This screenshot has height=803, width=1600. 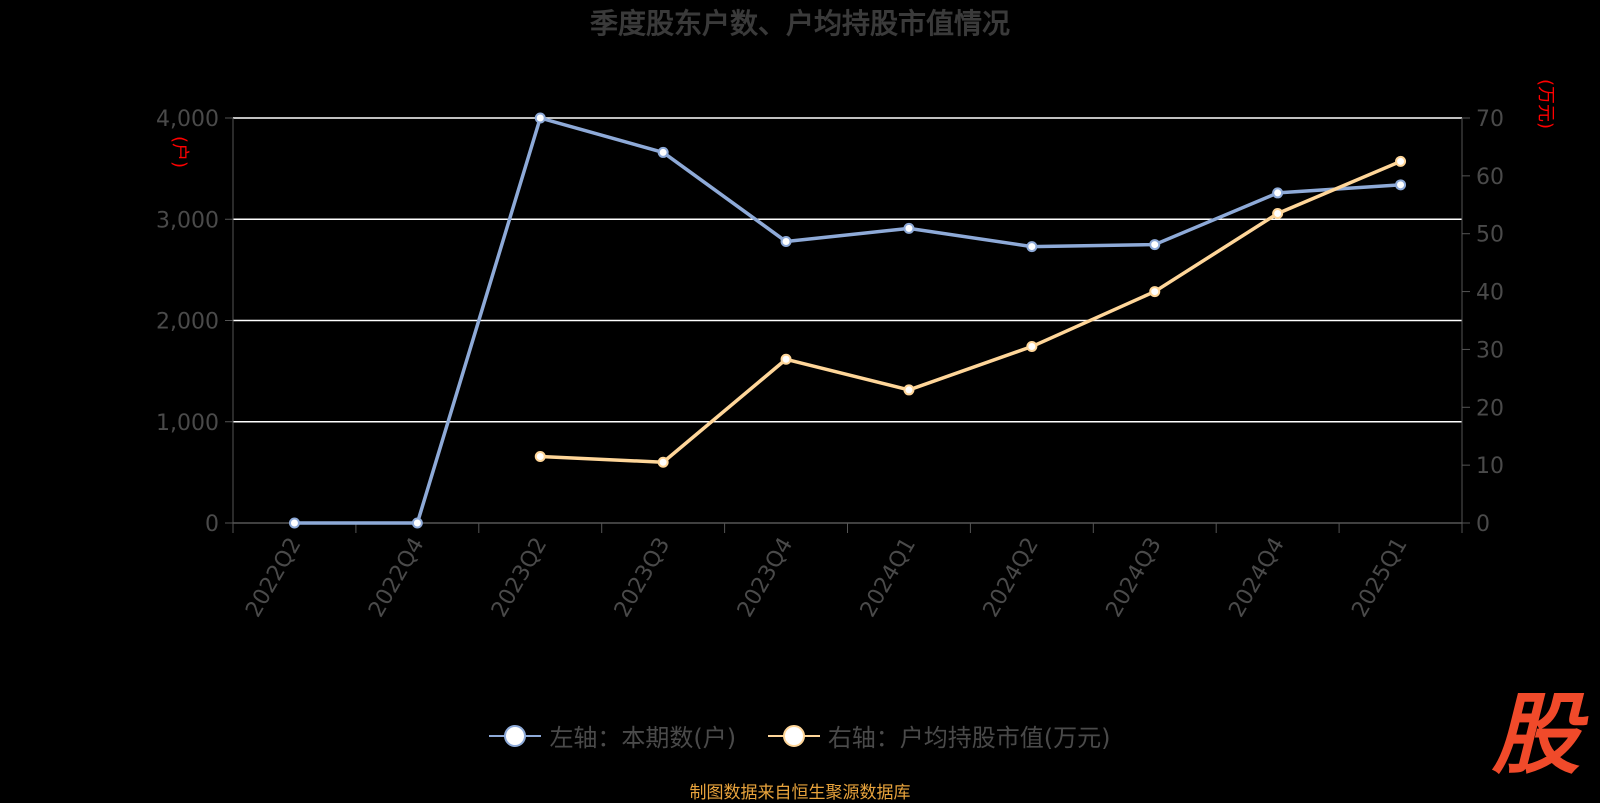 I want to click on x-axis-tick-label: 2024Q4, so click(x=1256, y=578).